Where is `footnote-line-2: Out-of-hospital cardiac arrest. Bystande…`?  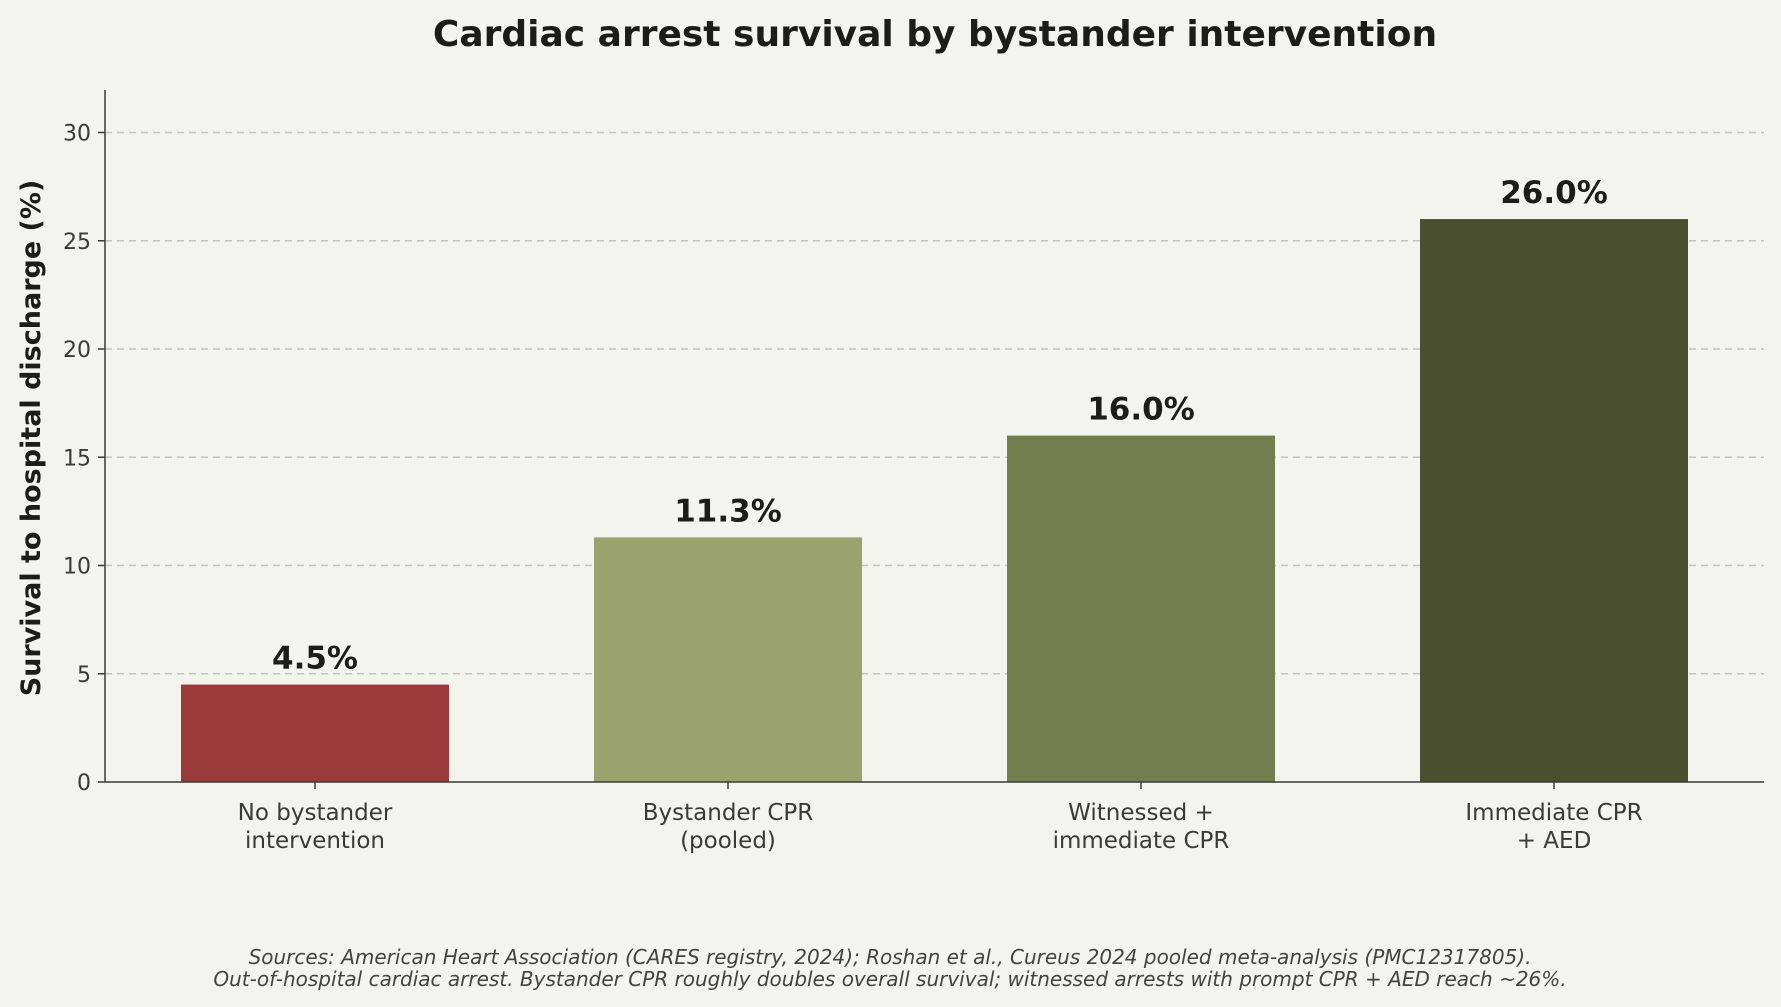 footnote-line-2: Out-of-hospital cardiac arrest. Bystande… is located at coordinates (889, 979).